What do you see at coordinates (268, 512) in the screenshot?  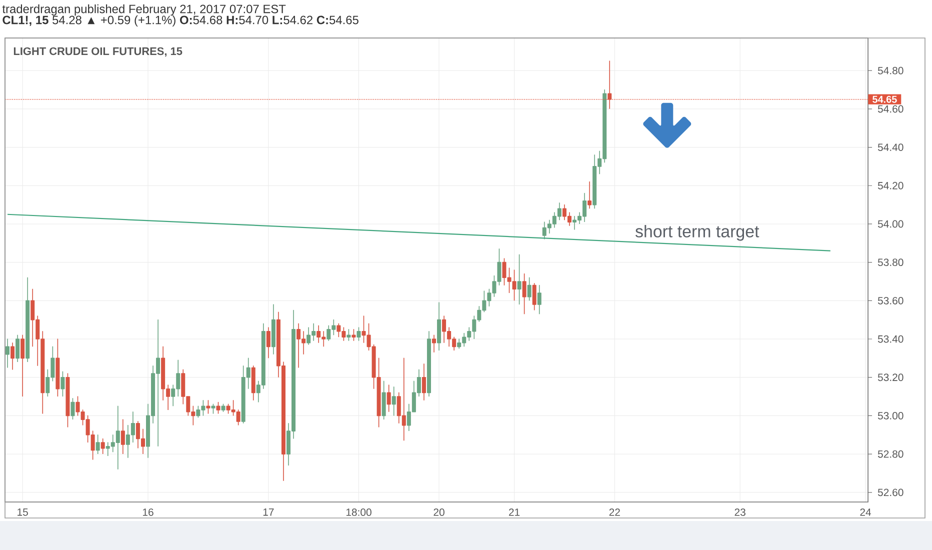 I see `x-tick-label: 17` at bounding box center [268, 512].